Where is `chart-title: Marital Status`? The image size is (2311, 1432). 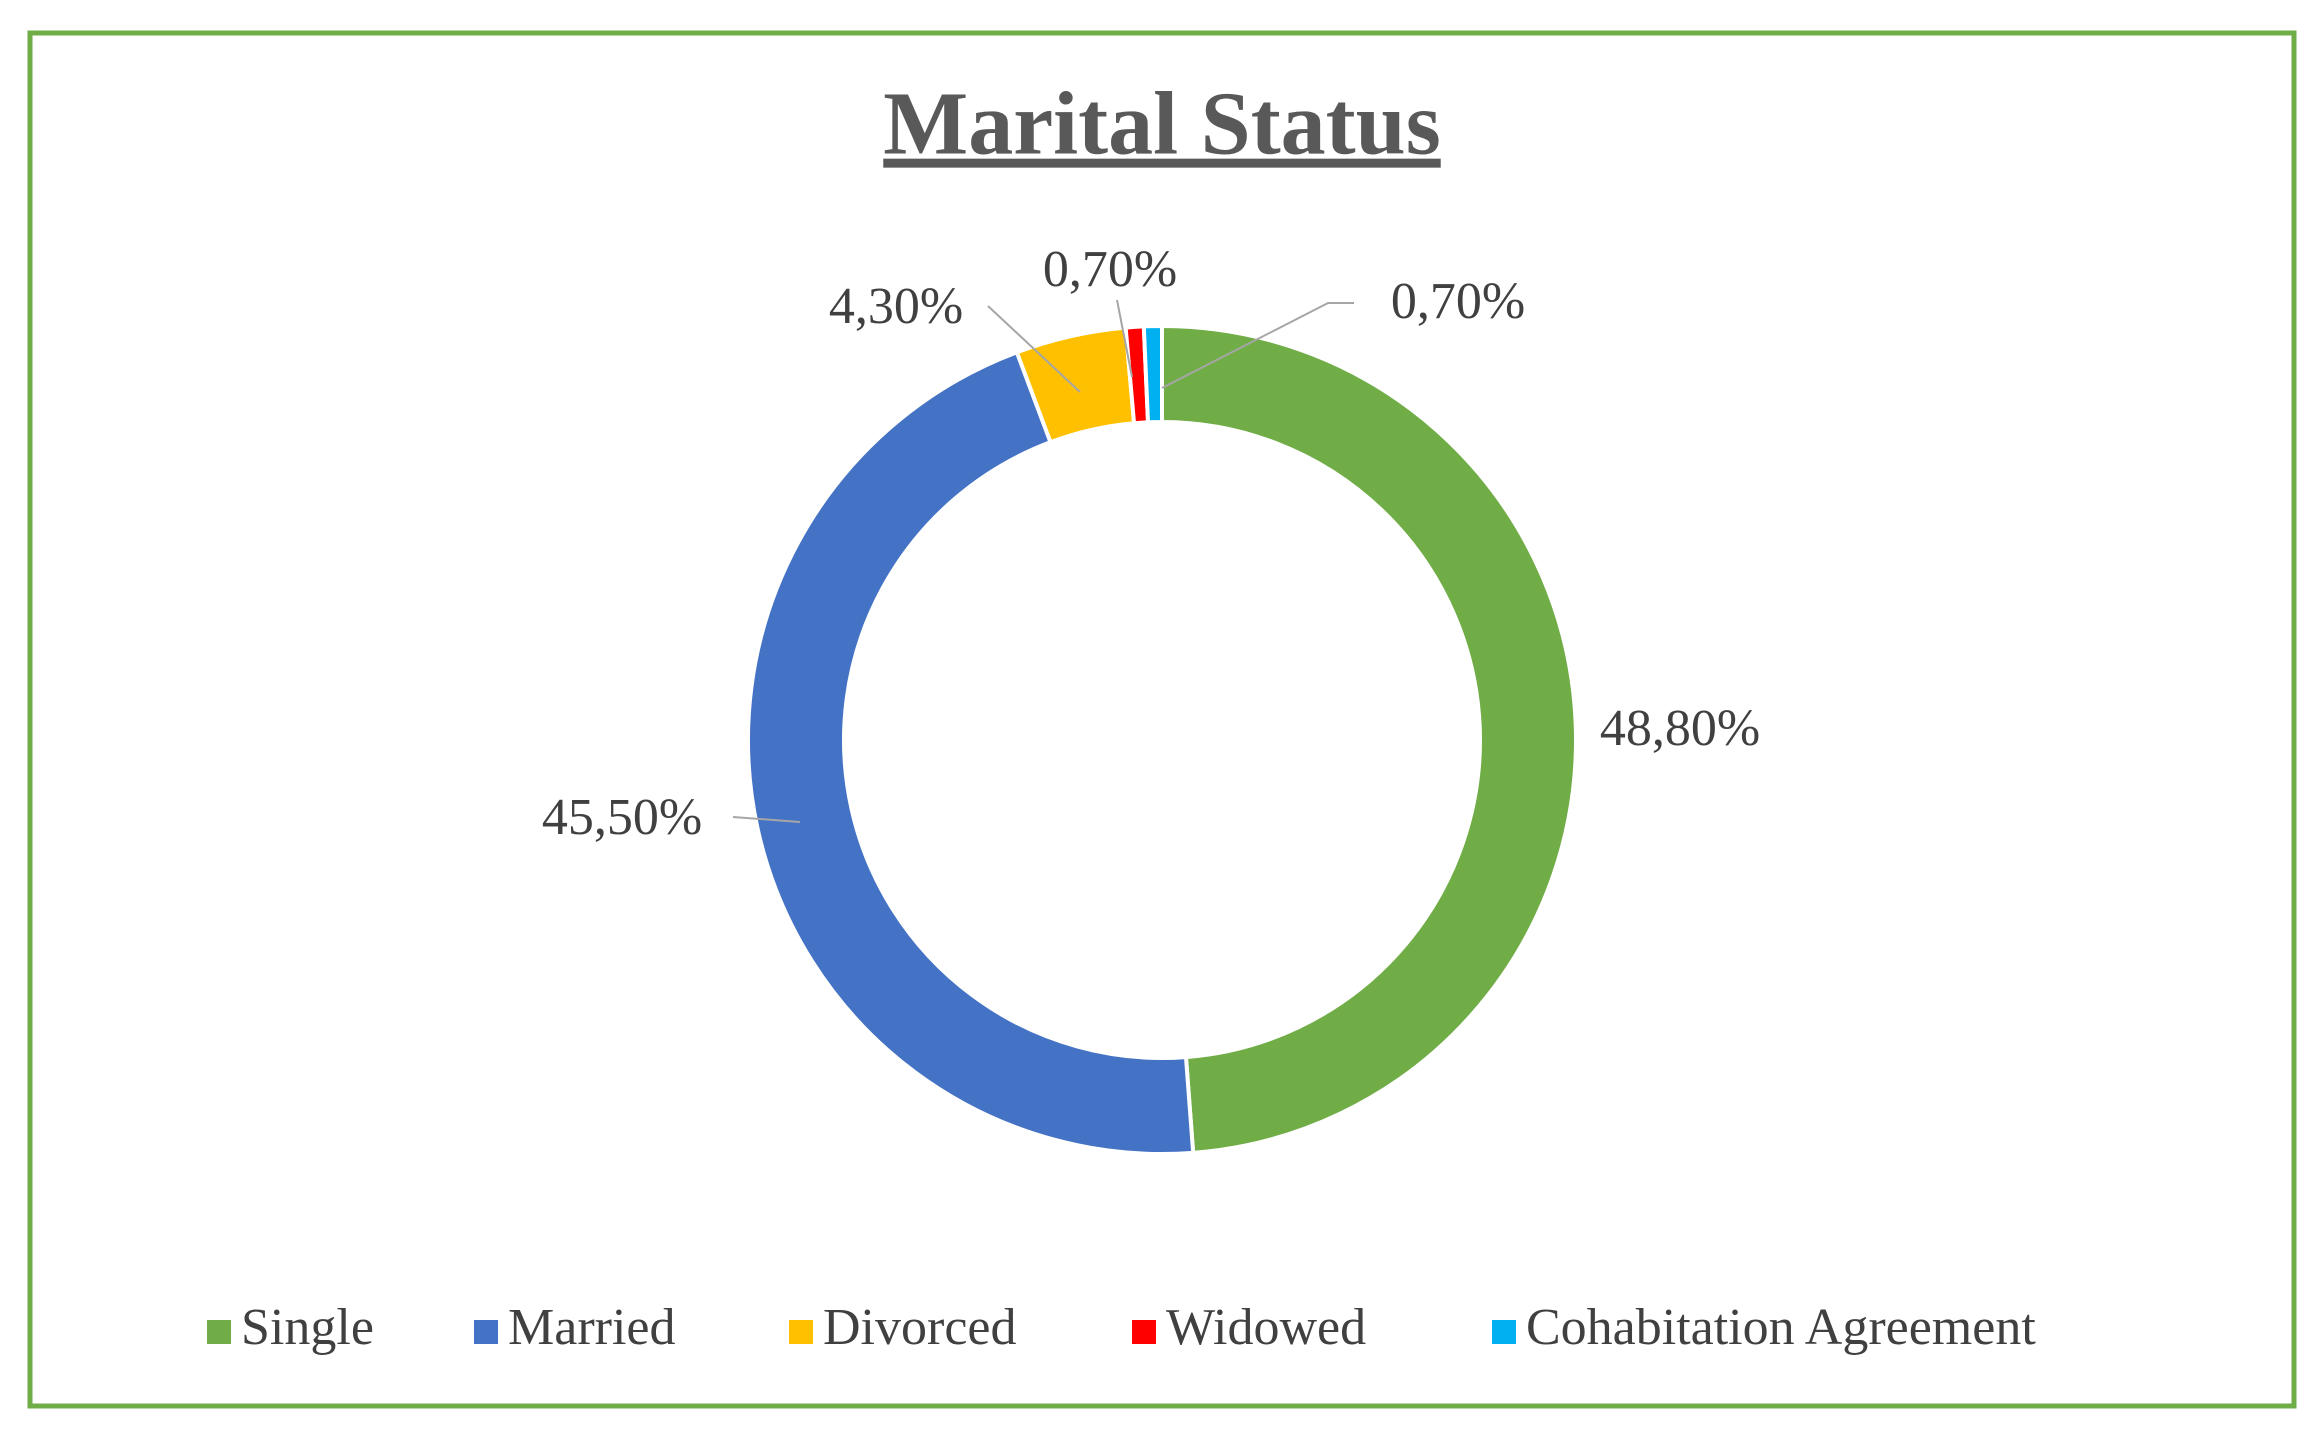 chart-title: Marital Status is located at coordinates (1161, 124).